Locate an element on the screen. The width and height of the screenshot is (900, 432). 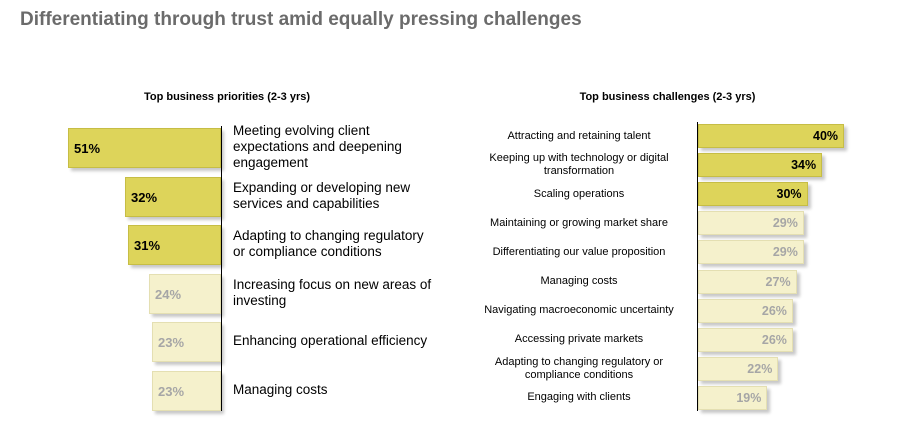
priority-value-label: 31% is located at coordinates (147, 245).